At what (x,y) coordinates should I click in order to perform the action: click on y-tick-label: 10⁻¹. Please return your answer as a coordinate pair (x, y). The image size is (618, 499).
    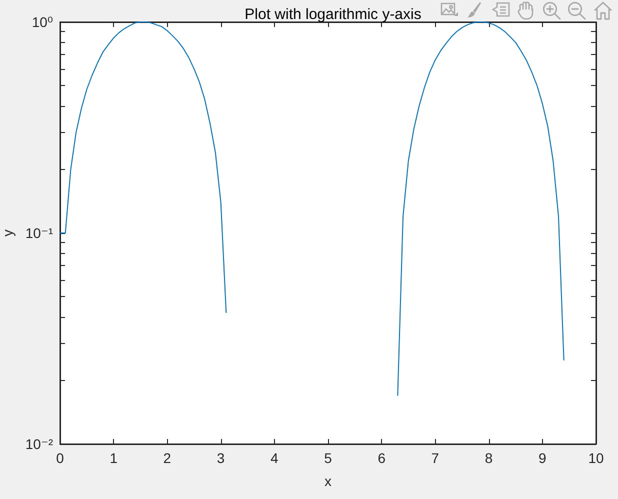
    Looking at the image, I should click on (39, 233).